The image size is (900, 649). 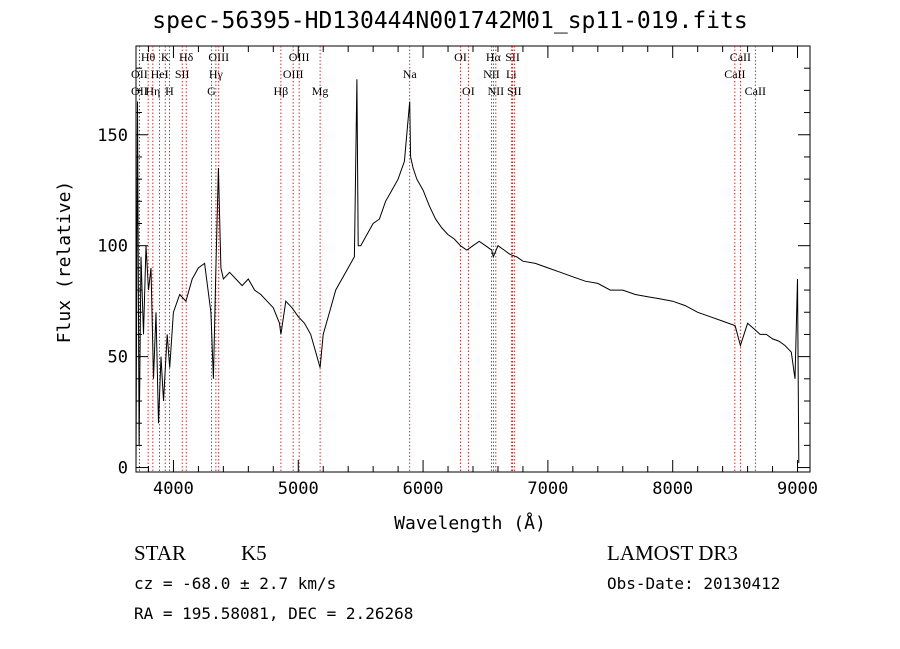 What do you see at coordinates (547, 489) in the screenshot?
I see `x-tick-label: 7000` at bounding box center [547, 489].